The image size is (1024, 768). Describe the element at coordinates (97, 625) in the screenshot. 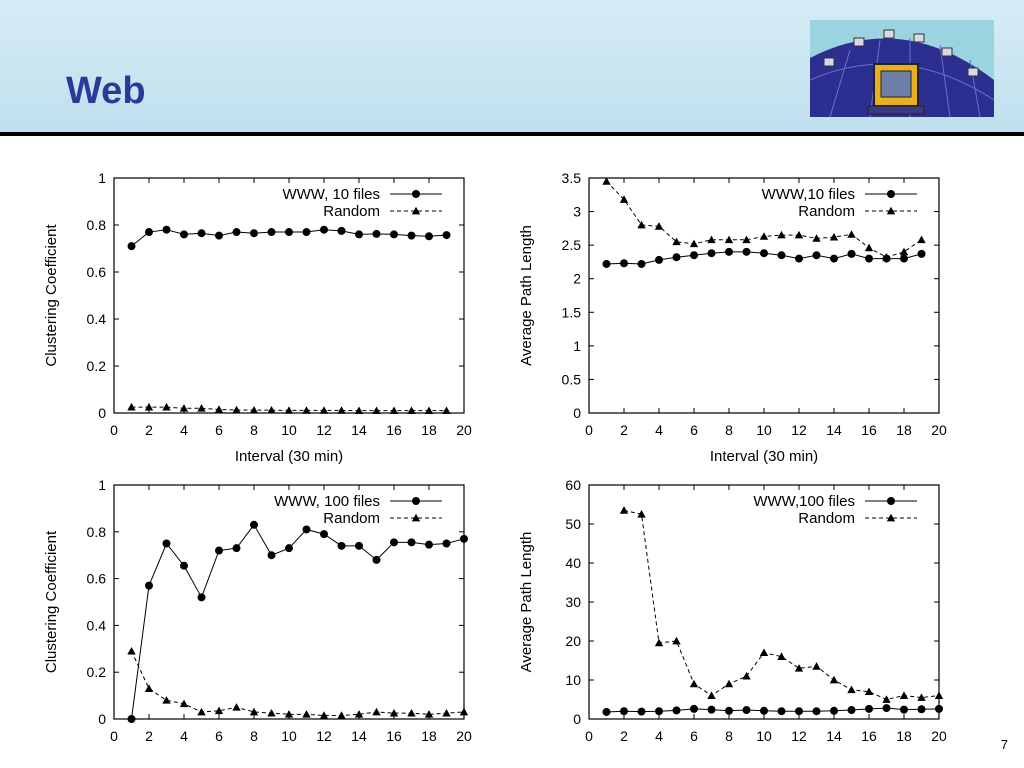

I see `y-tick-label: 0.4` at that location.